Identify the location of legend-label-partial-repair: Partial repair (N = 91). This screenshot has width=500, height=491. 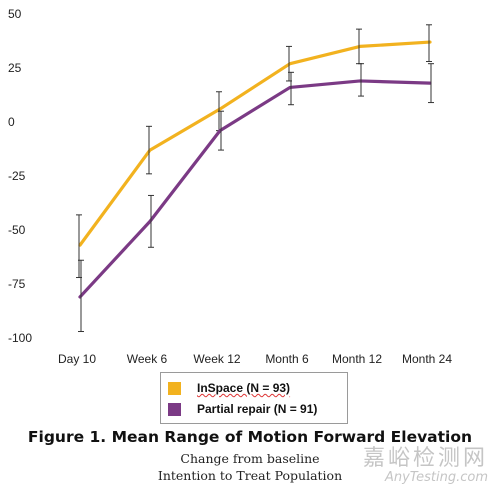
(257, 409).